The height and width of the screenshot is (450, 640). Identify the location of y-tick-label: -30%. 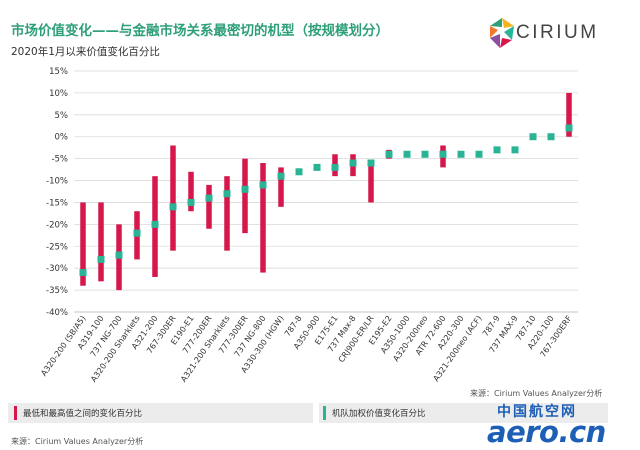
(57, 269).